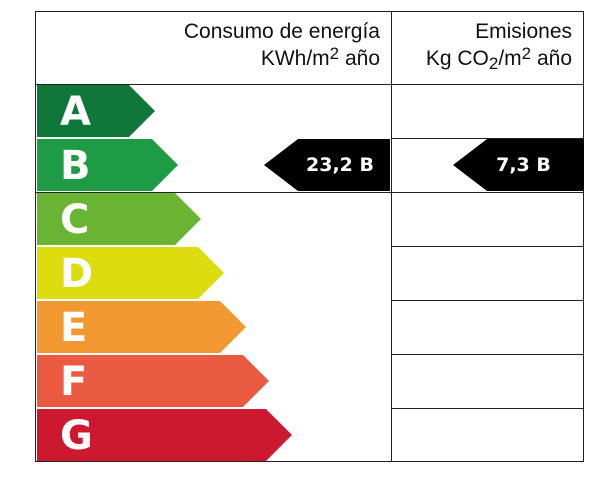 This screenshot has width=615, height=481. What do you see at coordinates (551, 58) in the screenshot?
I see `emisiones-unit-suffix: año` at bounding box center [551, 58].